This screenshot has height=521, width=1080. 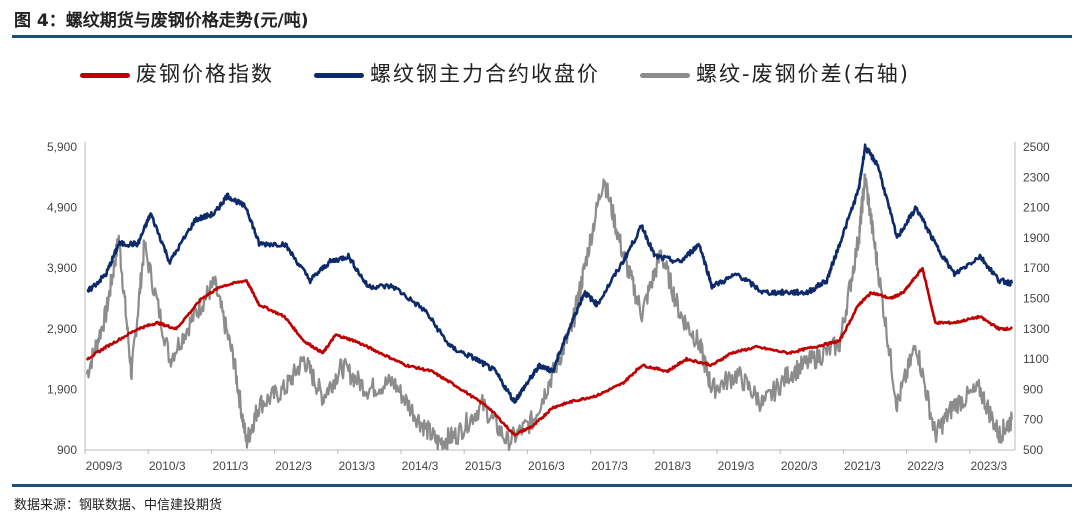 What do you see at coordinates (542, 36) in the screenshot?
I see `top-rule` at bounding box center [542, 36].